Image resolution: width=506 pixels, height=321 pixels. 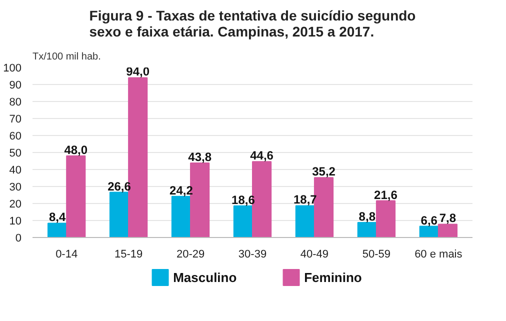 What do you see at coordinates (15, 86) in the screenshot?
I see `y-tick-label: 90` at bounding box center [15, 86].